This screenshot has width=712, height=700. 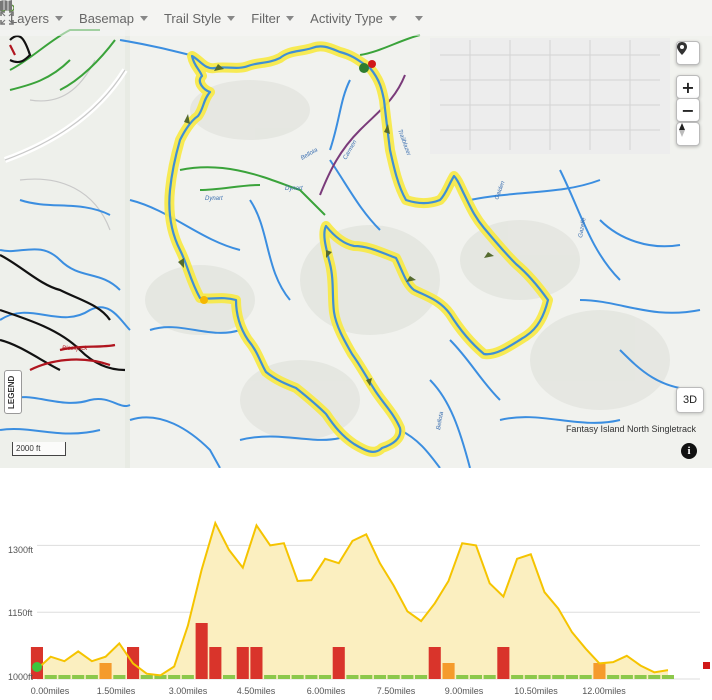 I want to click on 3d-button: 3D, so click(x=690, y=400).